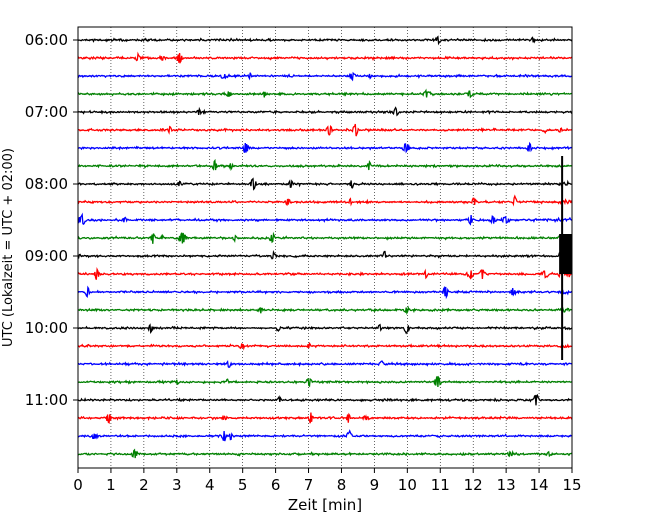  What do you see at coordinates (566, 254) in the screenshot?
I see `event-peak` at bounding box center [566, 254].